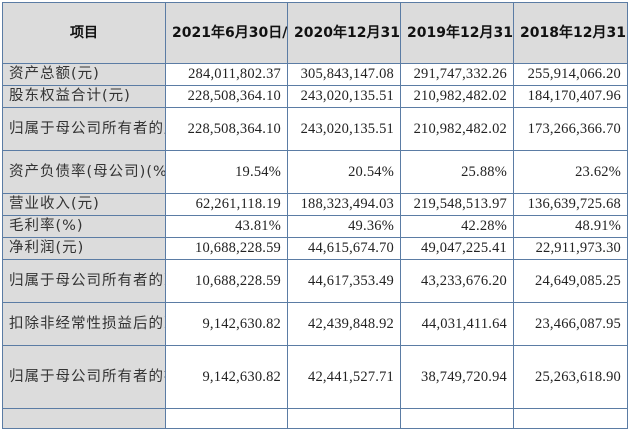  Describe the element at coordinates (570, 324) in the screenshot. I see `cell-value: 23,466,087.95` at that location.